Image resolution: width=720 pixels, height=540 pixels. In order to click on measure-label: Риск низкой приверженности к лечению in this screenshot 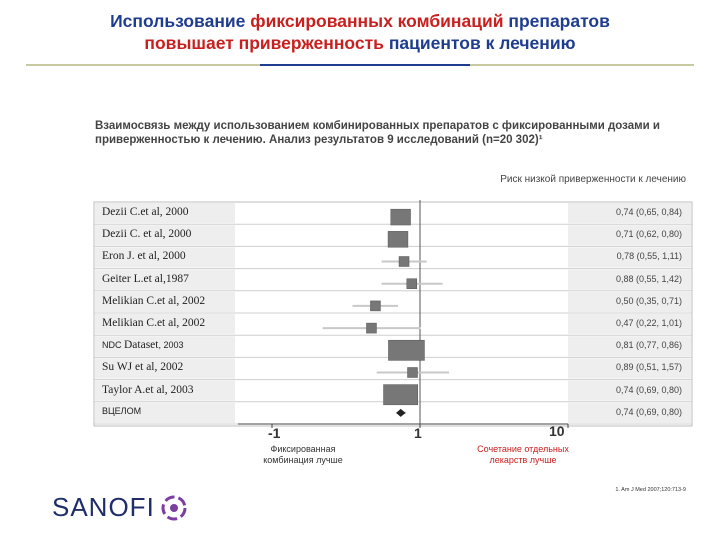, I will do `click(593, 179)`.